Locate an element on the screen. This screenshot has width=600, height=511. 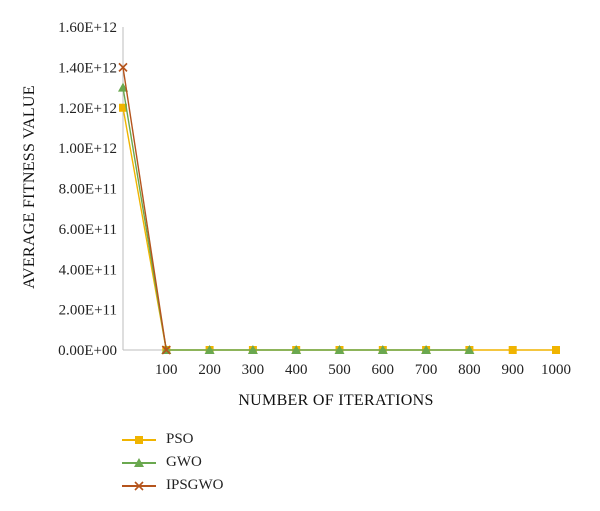
y-tick-label: 1.60E+12 is located at coordinates (87, 28).